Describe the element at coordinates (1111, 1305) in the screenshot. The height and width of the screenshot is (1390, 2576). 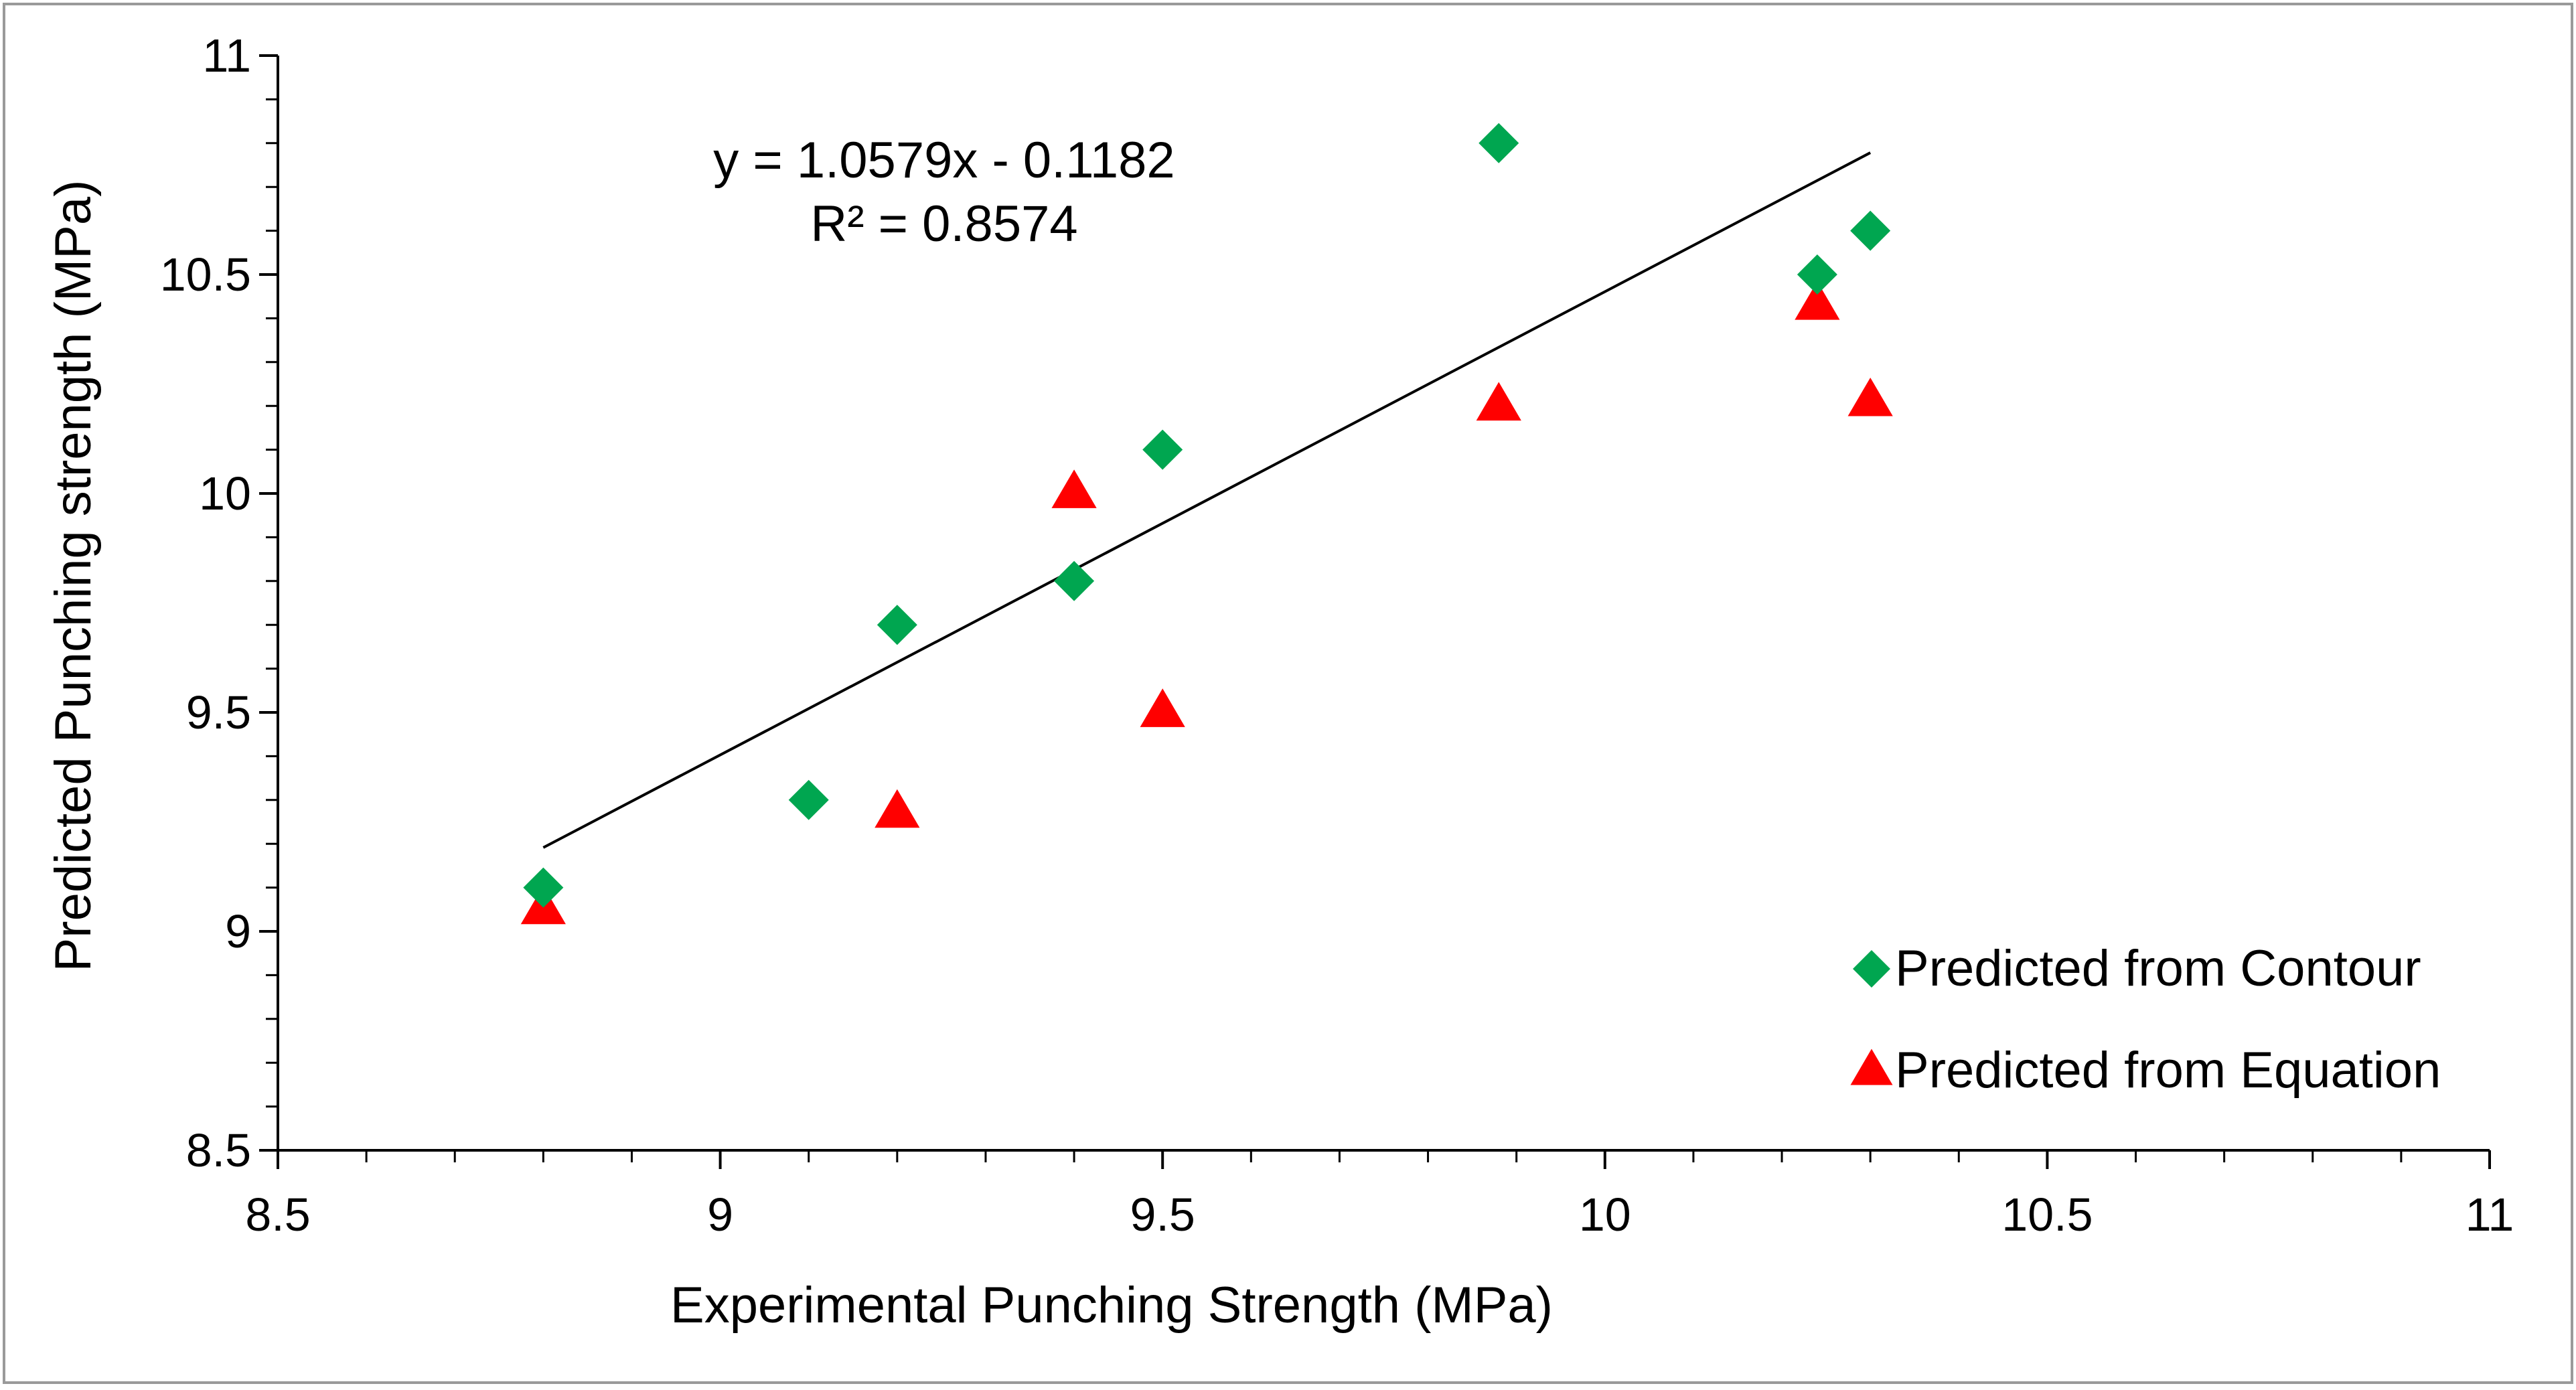
I see `x-axis-title: Experimental Punching Strength (MPa)` at that location.